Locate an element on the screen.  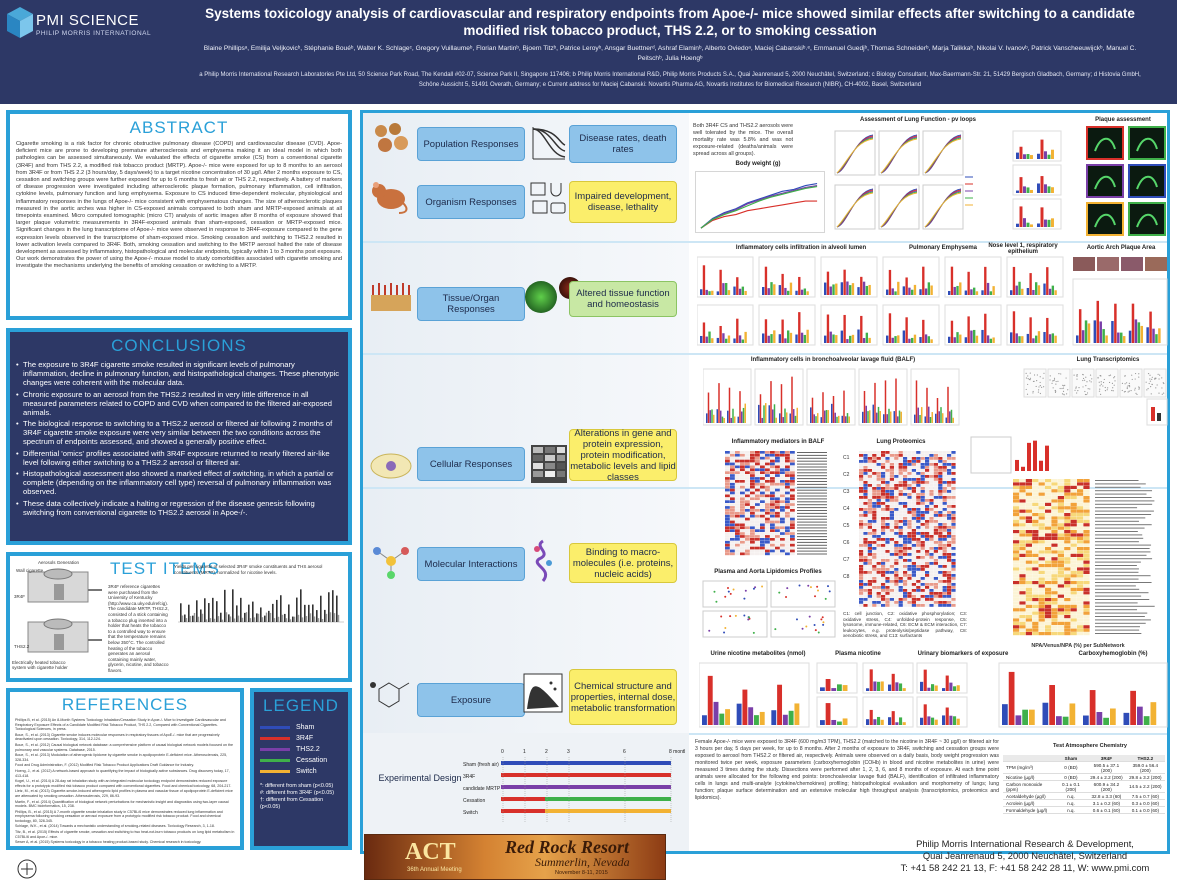
body-weight-chart is located at coordinates (760, 202).